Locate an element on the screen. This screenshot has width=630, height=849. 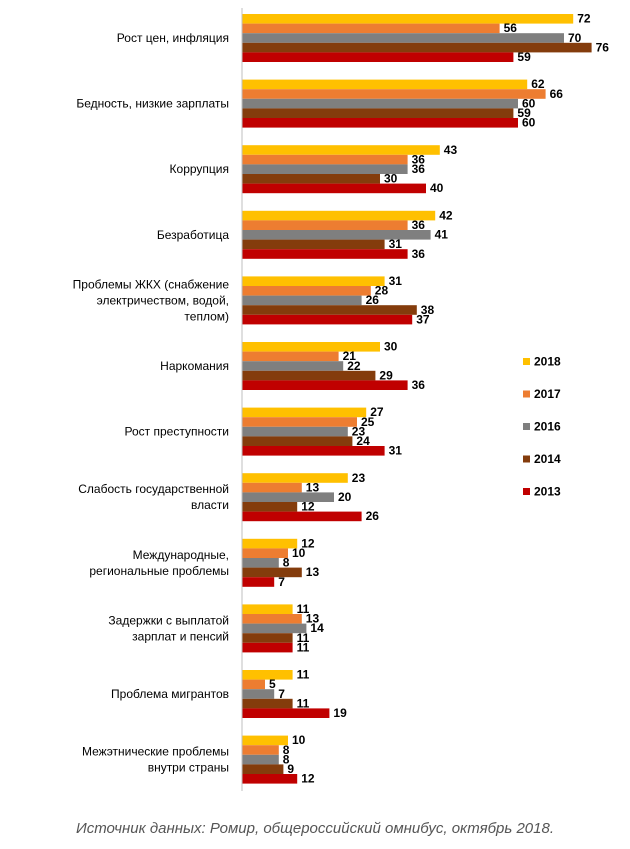
value-label-2017-8: 10 is located at coordinates (299, 553).